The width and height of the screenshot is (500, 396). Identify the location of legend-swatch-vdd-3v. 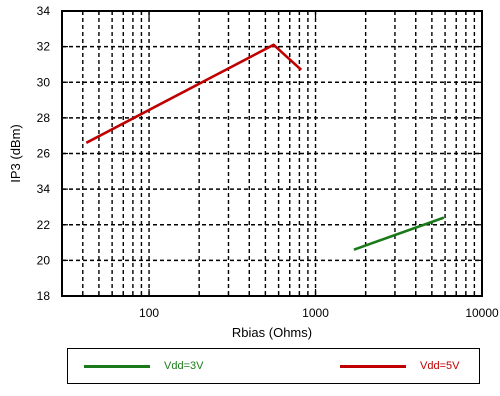
(117, 366).